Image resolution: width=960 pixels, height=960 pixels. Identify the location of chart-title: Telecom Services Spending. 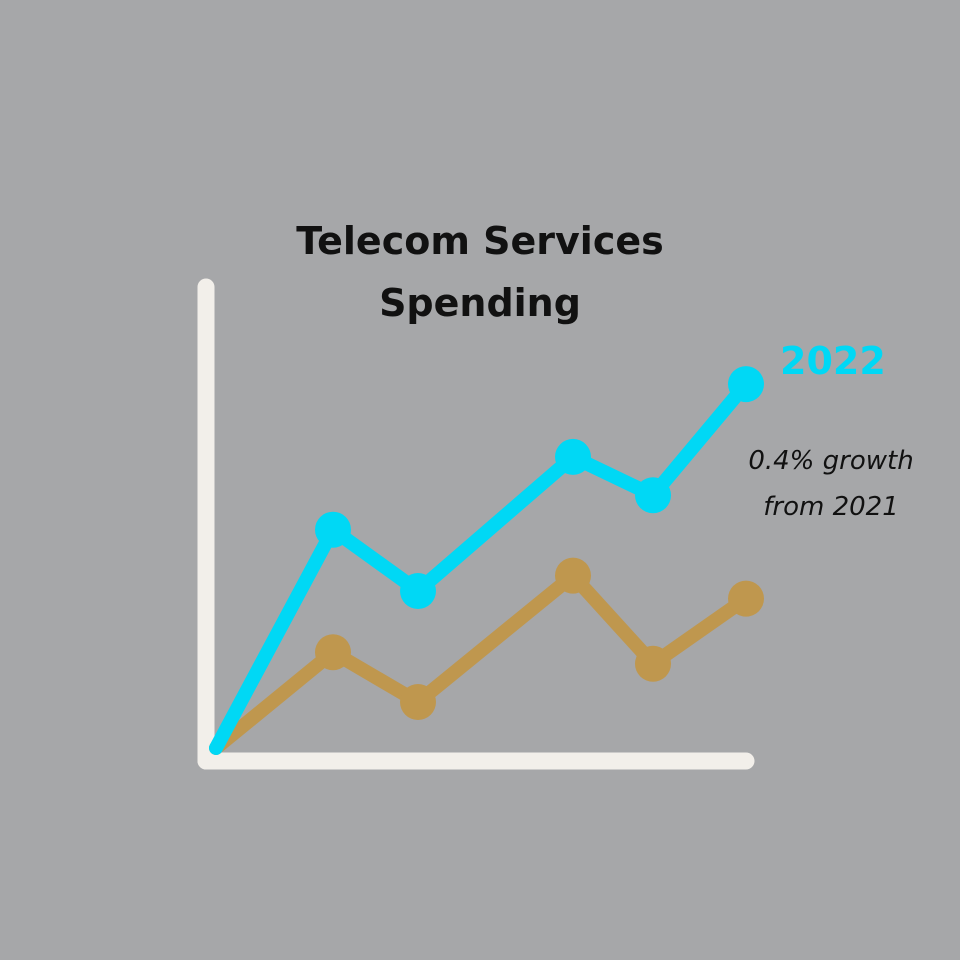
(480, 272).